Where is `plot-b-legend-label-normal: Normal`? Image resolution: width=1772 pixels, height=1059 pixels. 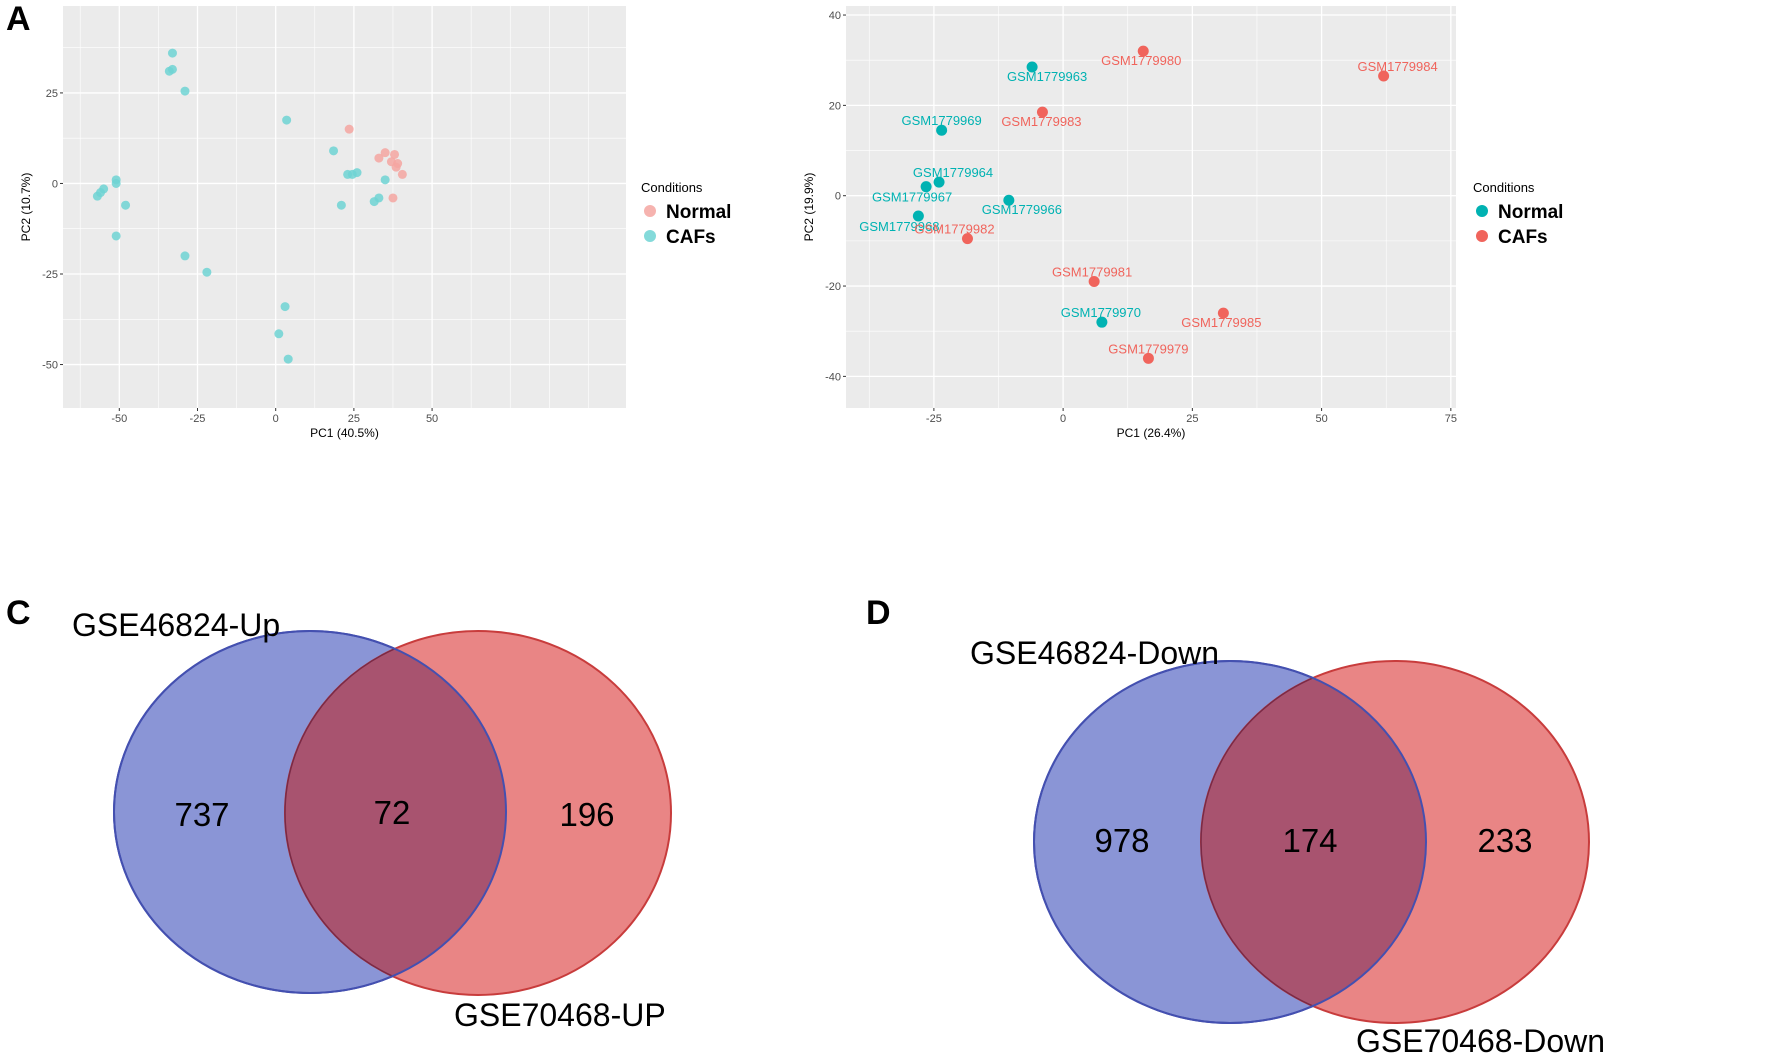 plot-b-legend-label-normal: Normal is located at coordinates (1530, 212).